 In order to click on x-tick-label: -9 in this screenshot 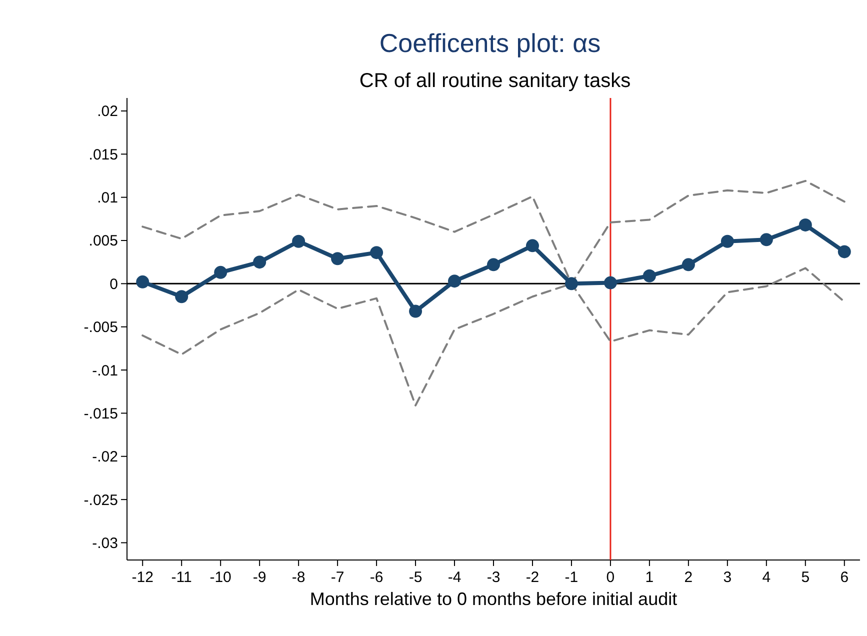, I will do `click(259, 577)`.